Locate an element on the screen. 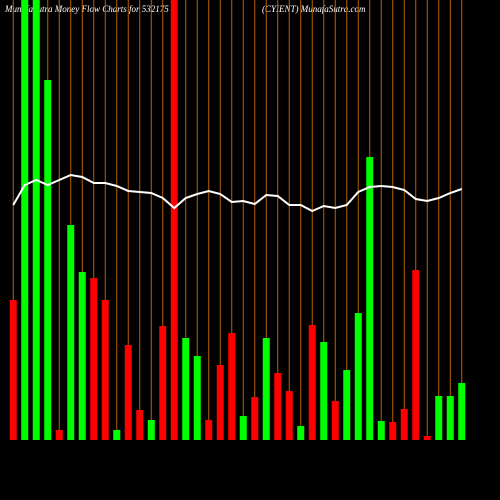  money-flow-line is located at coordinates (237, 193).